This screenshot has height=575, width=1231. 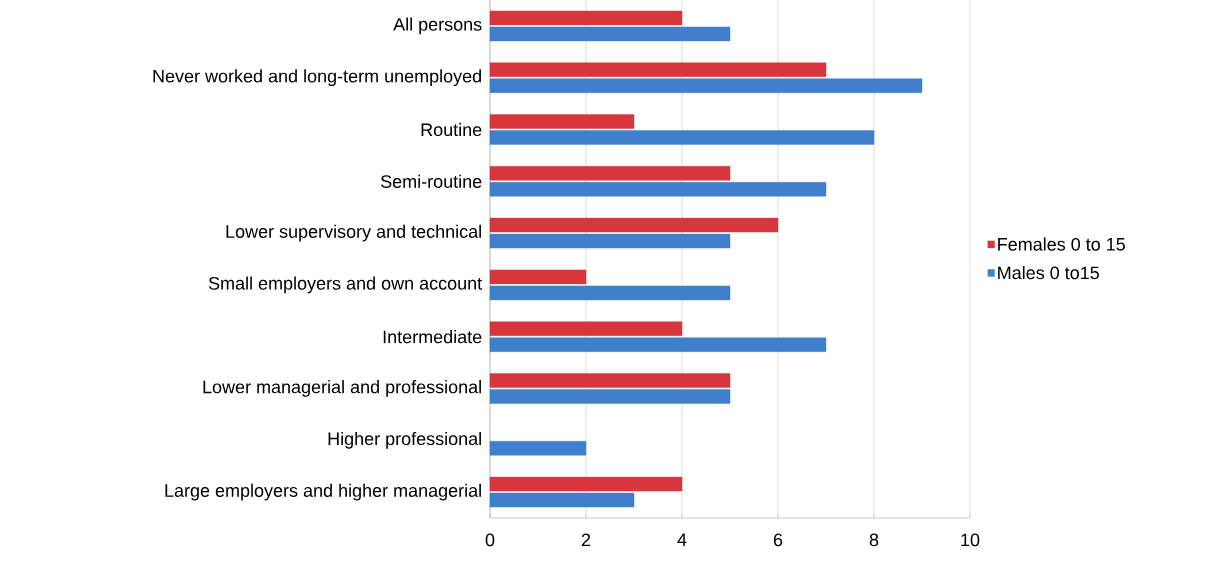 What do you see at coordinates (1048, 272) in the screenshot?
I see `legend-label: Males 0 to15` at bounding box center [1048, 272].